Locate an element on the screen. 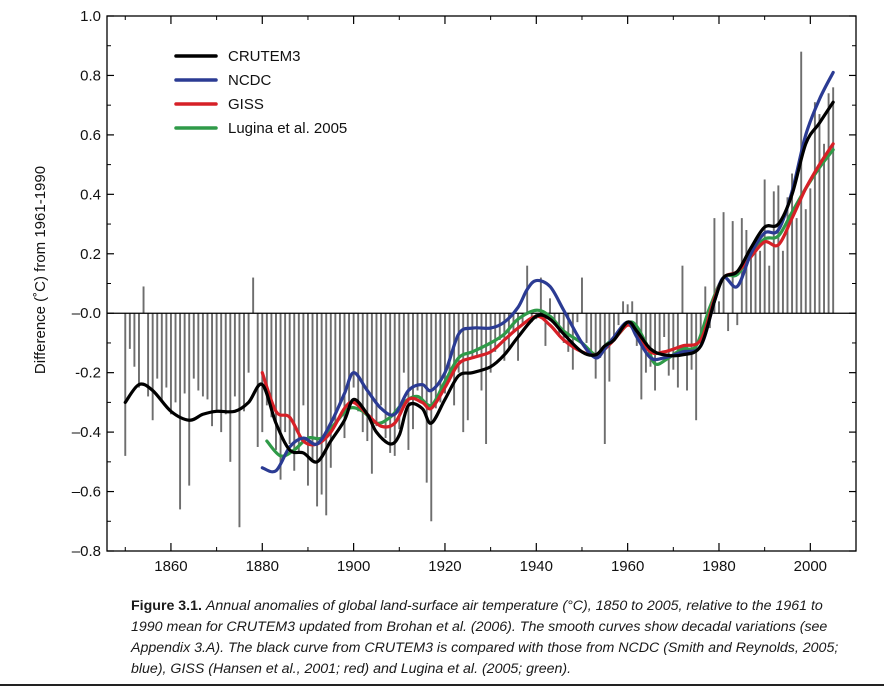 The width and height of the screenshot is (884, 688). legend: CRUTEM3 NCDC GISS Lugina et al. 2005 is located at coordinates (260, 92).